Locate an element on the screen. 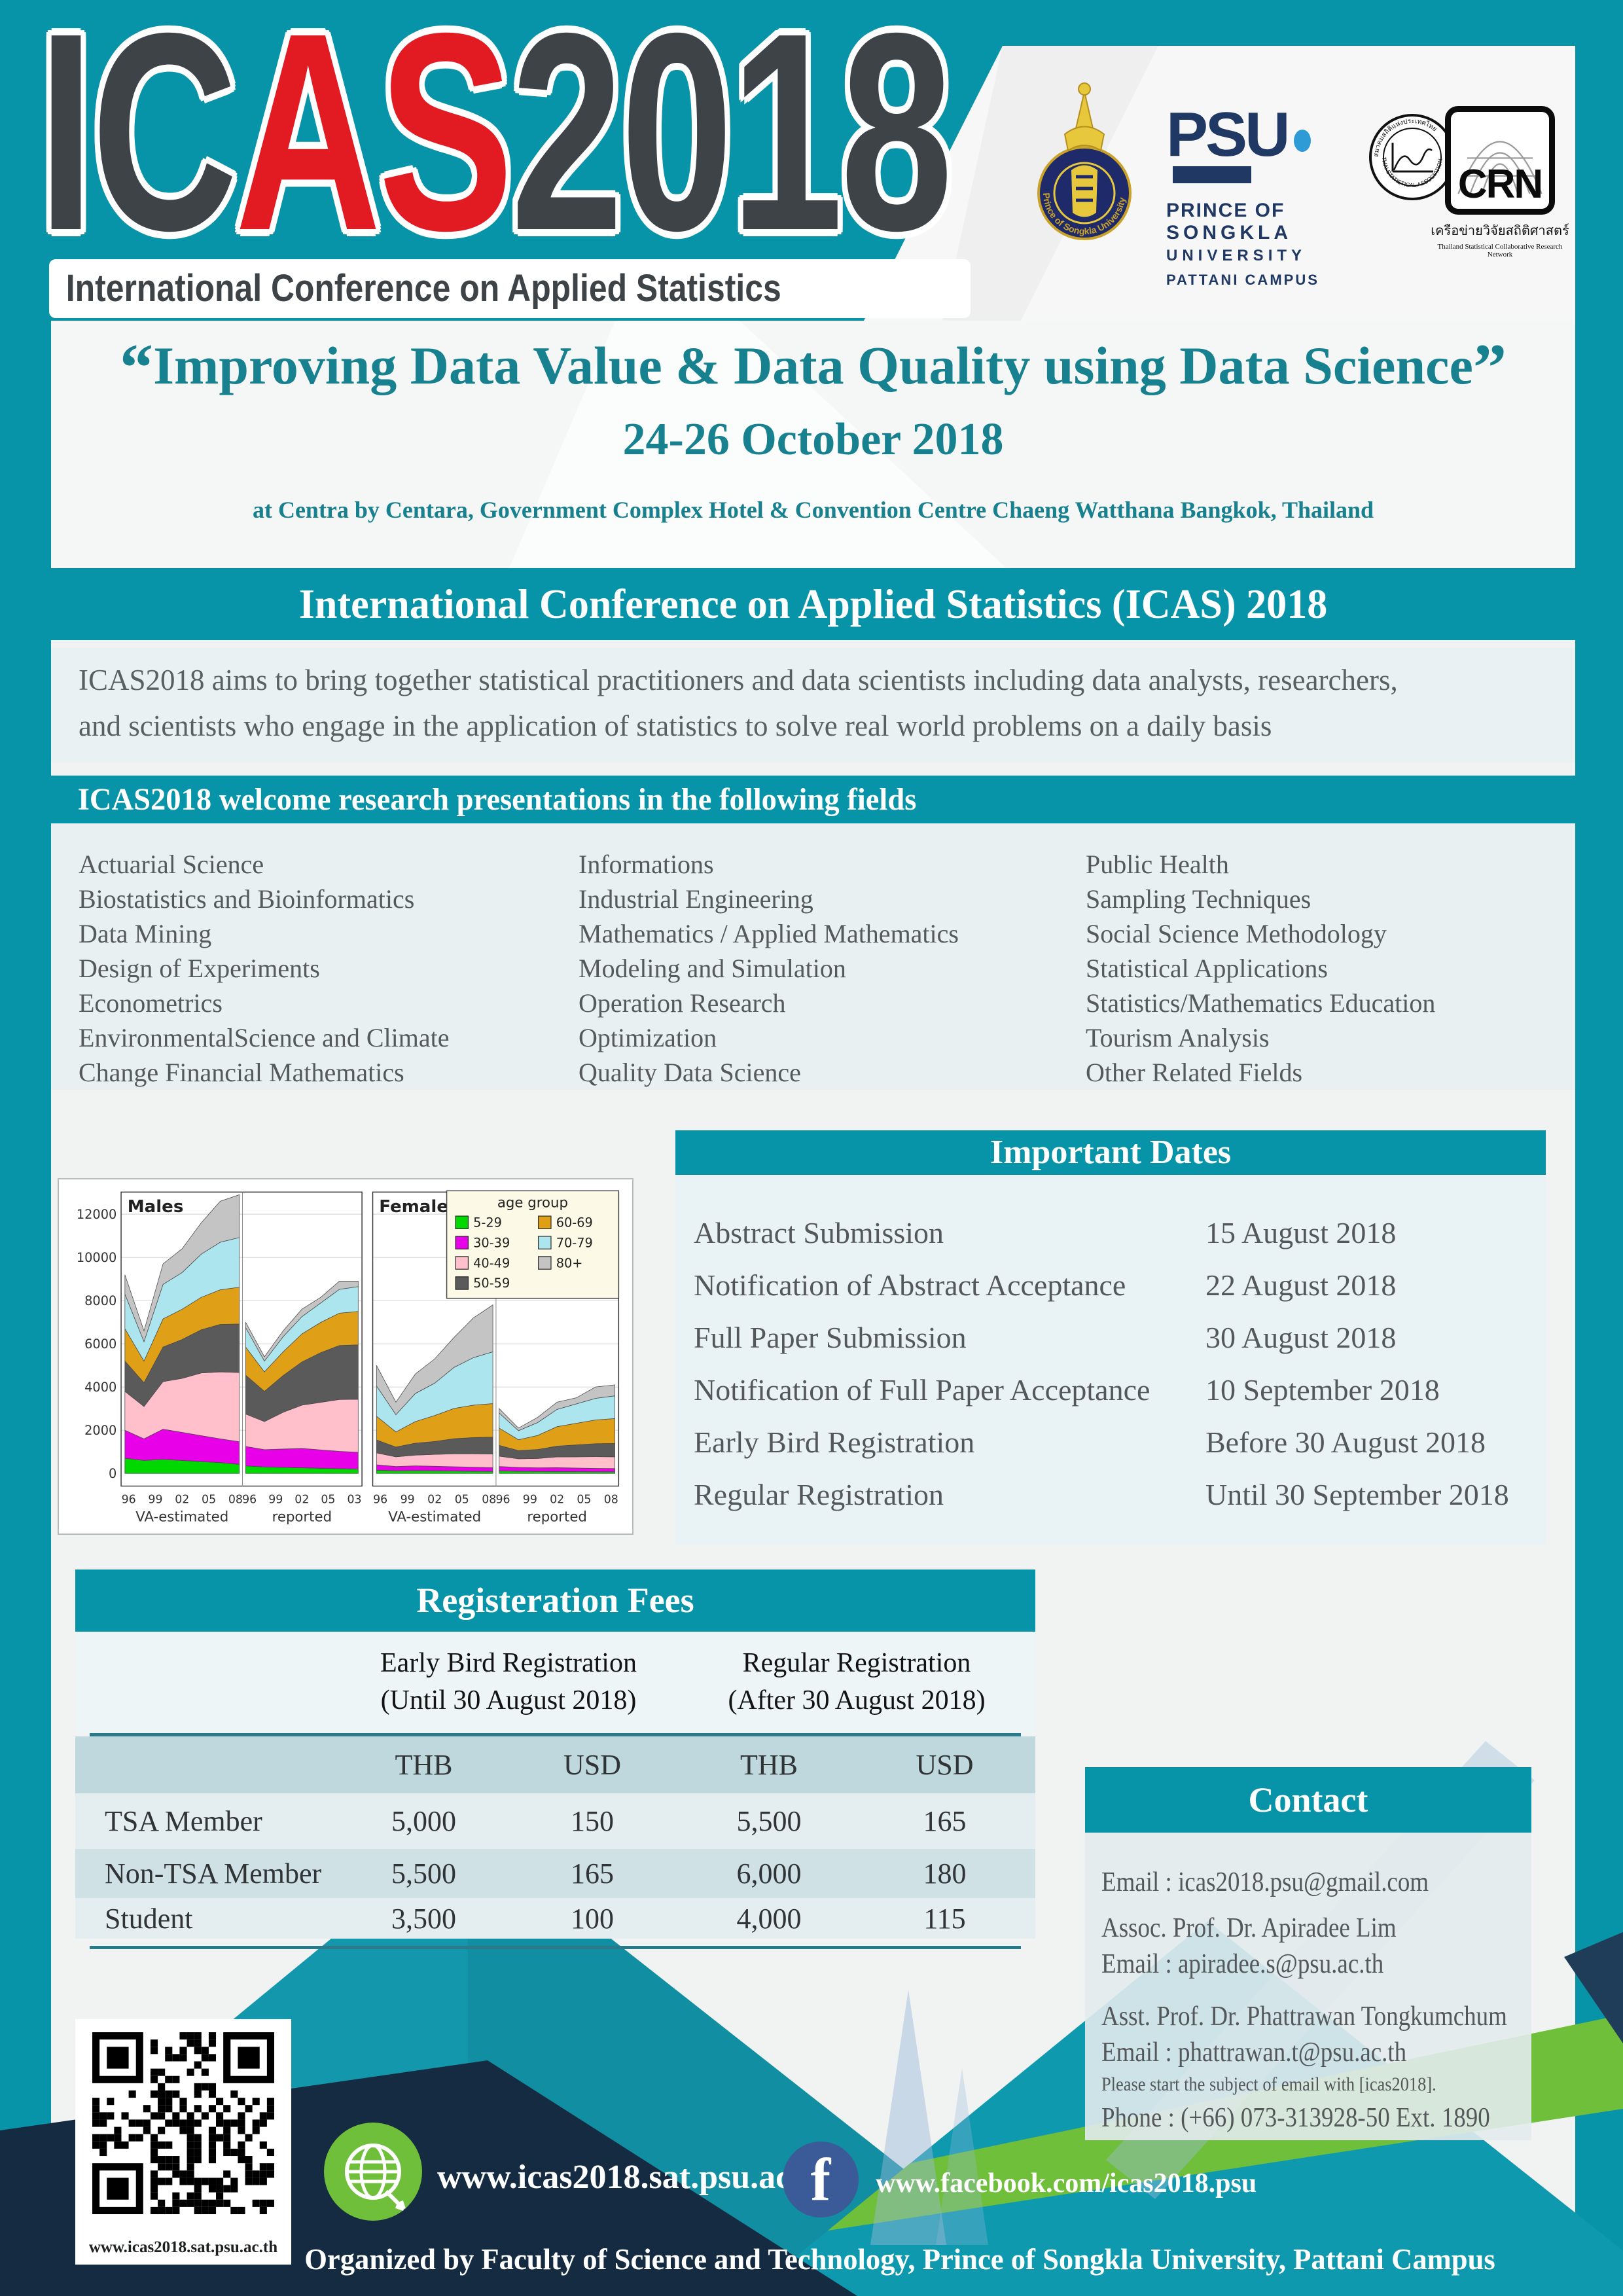  table-bottom-border is located at coordinates (555, 1947).